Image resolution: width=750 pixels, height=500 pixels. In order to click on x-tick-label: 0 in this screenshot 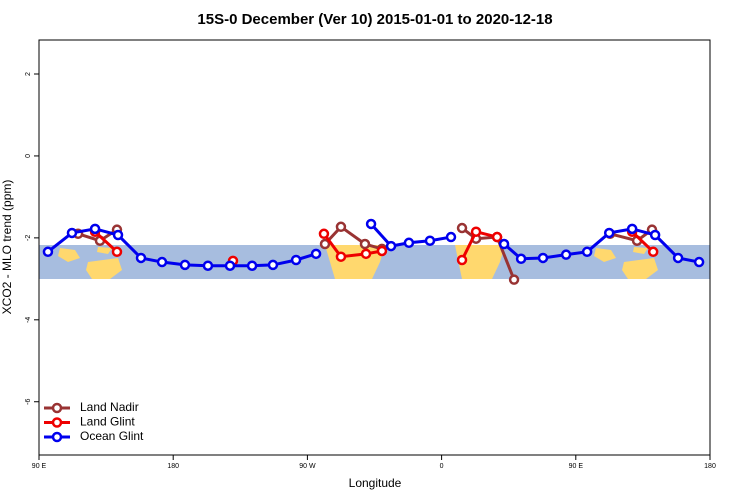, I will do `click(442, 466)`.